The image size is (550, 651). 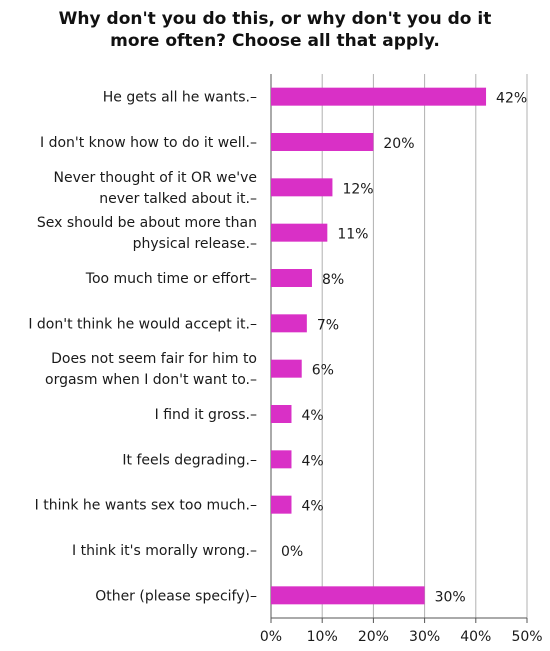 I want to click on category-label-line: It feels degrading.–, so click(x=189, y=460).